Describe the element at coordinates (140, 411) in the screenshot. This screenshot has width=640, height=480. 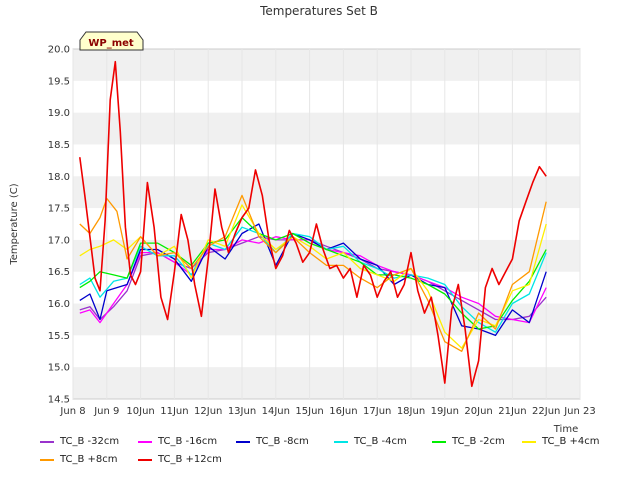
I see `x-tick-label: 10Jun` at that location.